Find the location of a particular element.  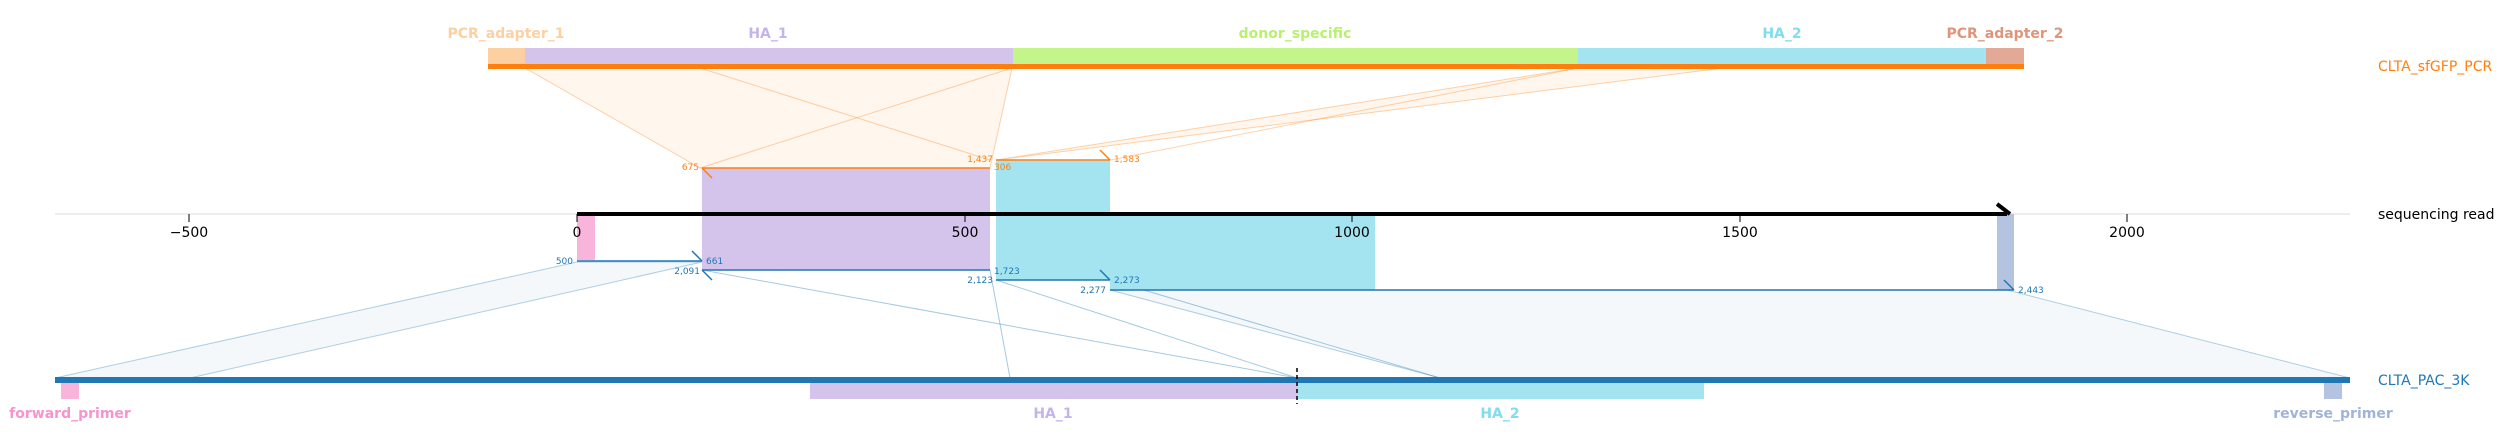

label-reverse-primer: reverse_primer is located at coordinates (2333, 414).